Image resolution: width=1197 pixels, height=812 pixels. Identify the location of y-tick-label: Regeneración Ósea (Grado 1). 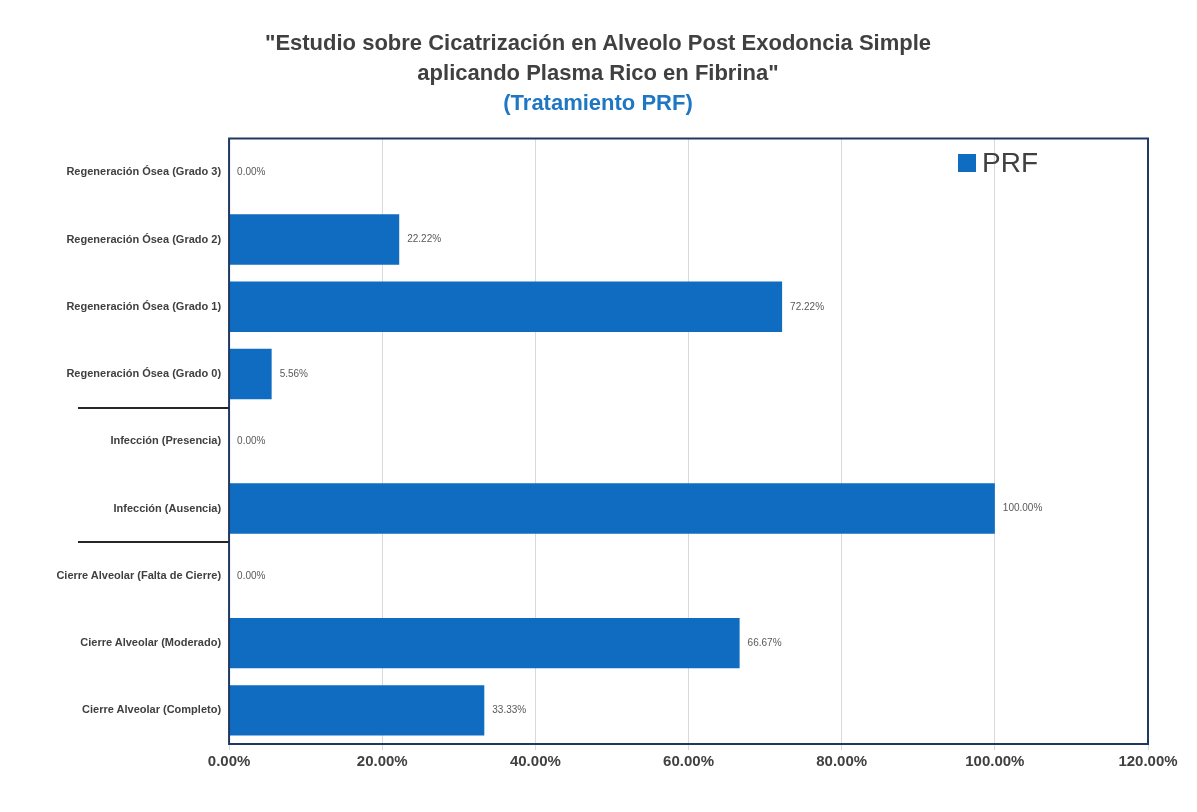
(144, 305).